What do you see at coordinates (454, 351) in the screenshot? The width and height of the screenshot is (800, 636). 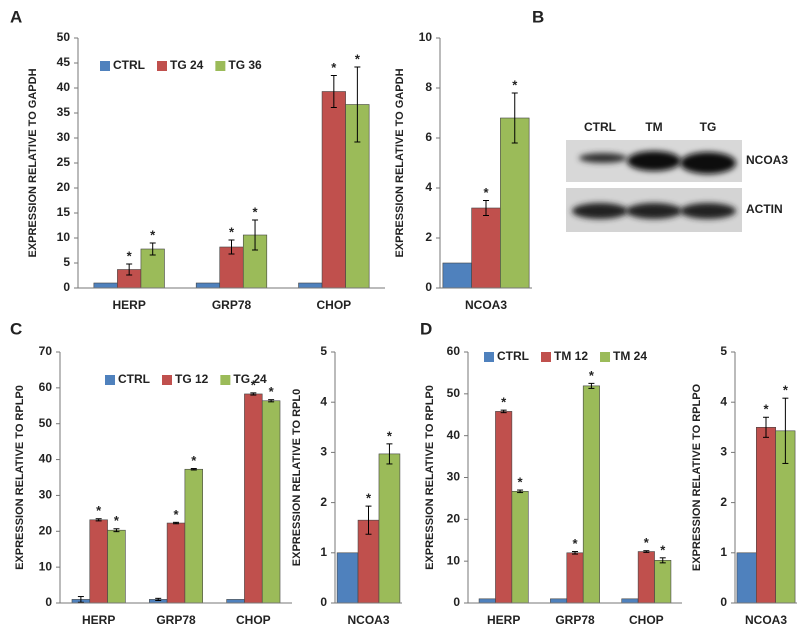 I see `y-tick-label: 60` at bounding box center [454, 351].